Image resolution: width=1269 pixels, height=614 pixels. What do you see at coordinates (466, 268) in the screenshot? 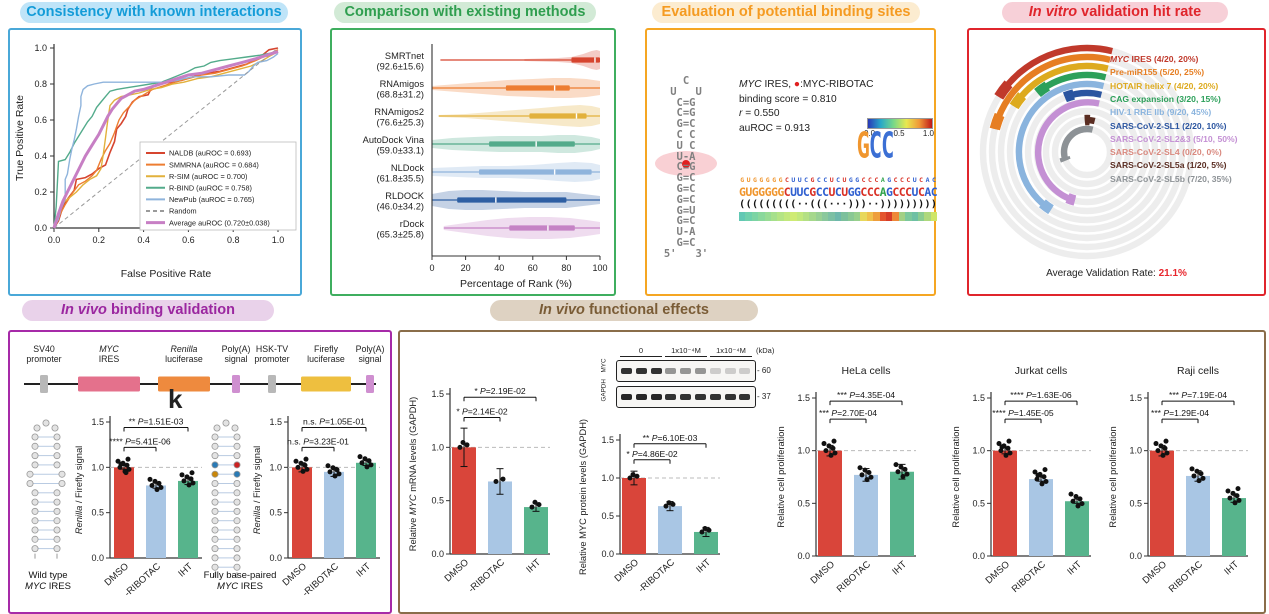
I see `svg-text: 20` at bounding box center [466, 268].